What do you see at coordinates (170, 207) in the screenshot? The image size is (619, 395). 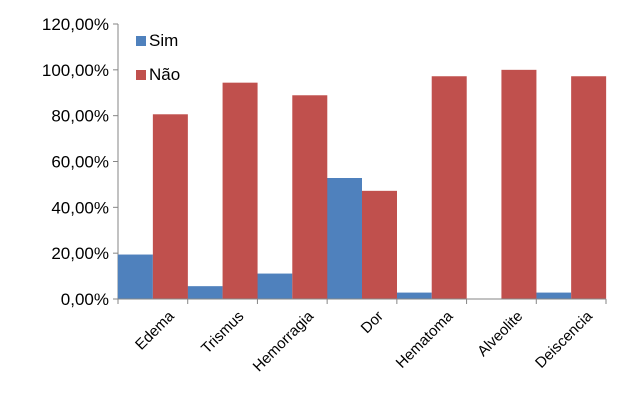 I see `bar-no-edema` at bounding box center [170, 207].